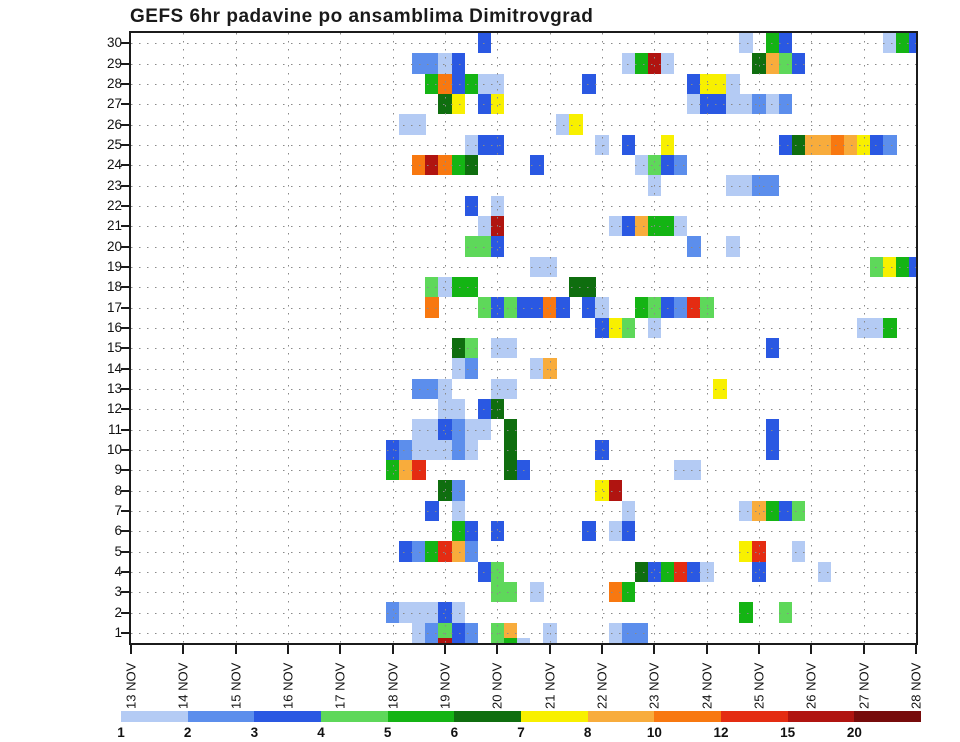 This screenshot has width=960, height=742. I want to click on precip-cell-member7-slot38, so click(628, 510).